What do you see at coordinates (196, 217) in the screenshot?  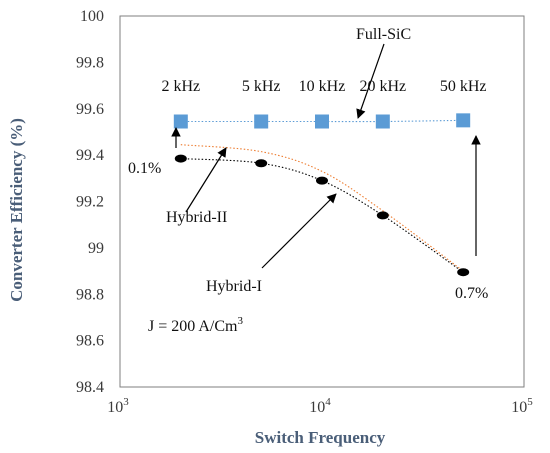 I see `hybrid-ii-label: Hybrid-II` at bounding box center [196, 217].